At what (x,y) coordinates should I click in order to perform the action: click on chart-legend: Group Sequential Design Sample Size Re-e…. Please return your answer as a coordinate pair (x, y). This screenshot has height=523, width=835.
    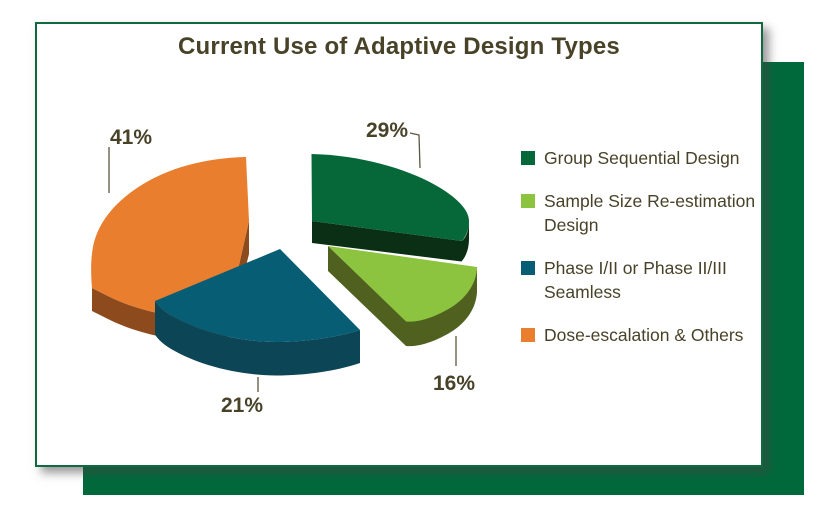
    Looking at the image, I should click on (640, 256).